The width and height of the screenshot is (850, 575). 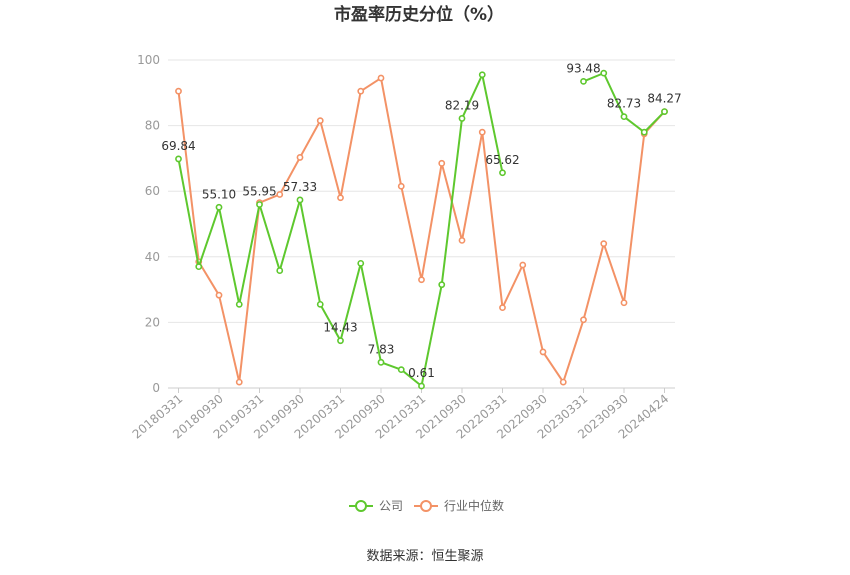 I want to click on data-label: 14.43, so click(x=340, y=328).